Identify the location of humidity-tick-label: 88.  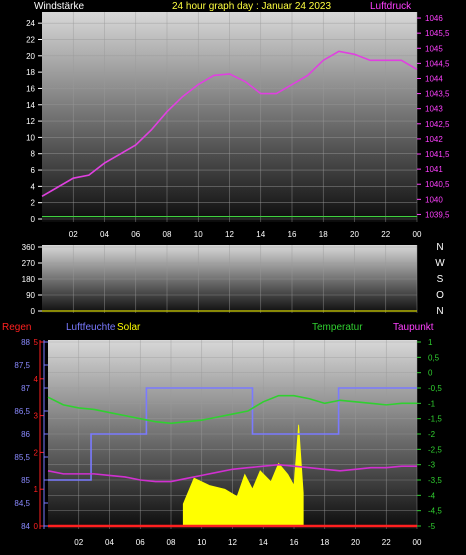
(25, 342).